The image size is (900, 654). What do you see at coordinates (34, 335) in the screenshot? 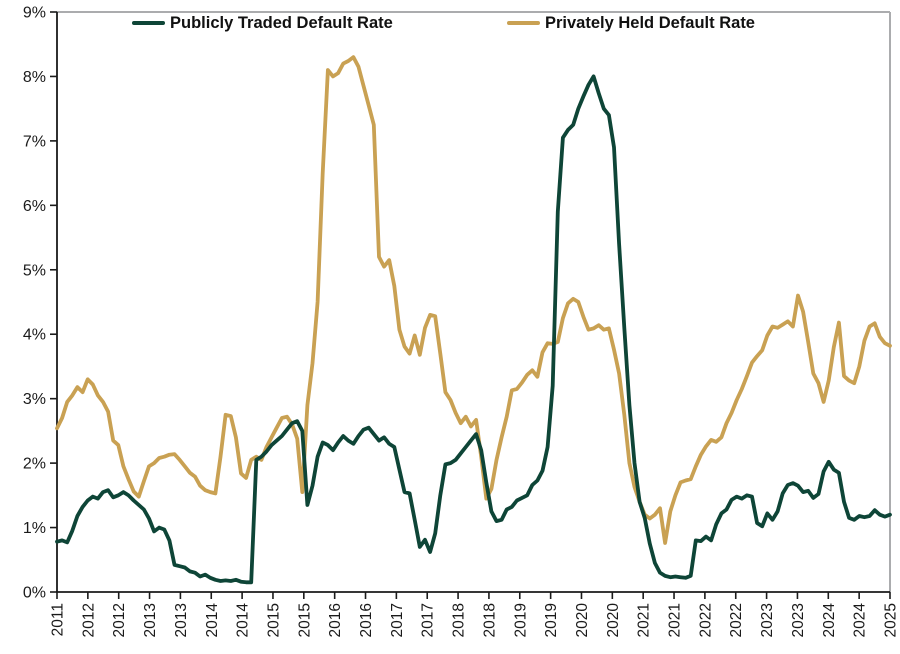
I see `y-axis-label: 4%` at bounding box center [34, 335].